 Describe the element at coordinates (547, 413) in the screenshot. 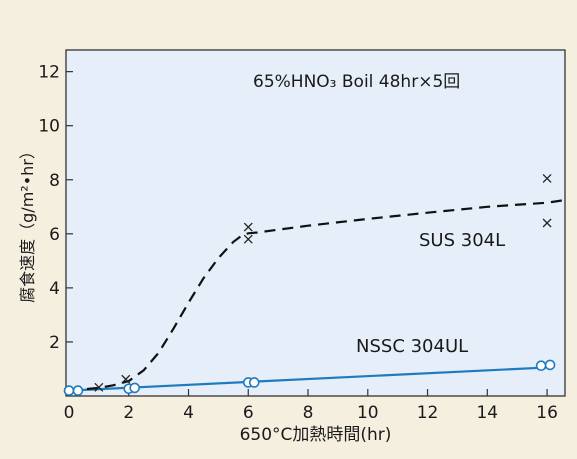

I see `x-tick-label: 16` at that location.